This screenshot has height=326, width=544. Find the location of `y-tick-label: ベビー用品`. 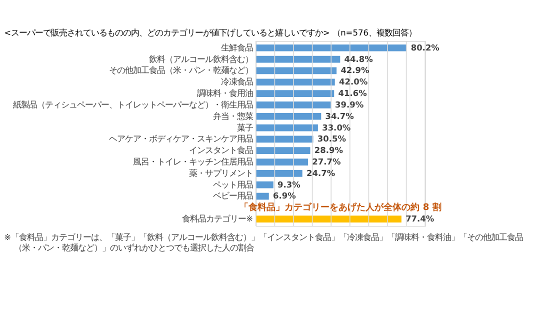

y-tick-label: ベビー用品 is located at coordinates (233, 195).